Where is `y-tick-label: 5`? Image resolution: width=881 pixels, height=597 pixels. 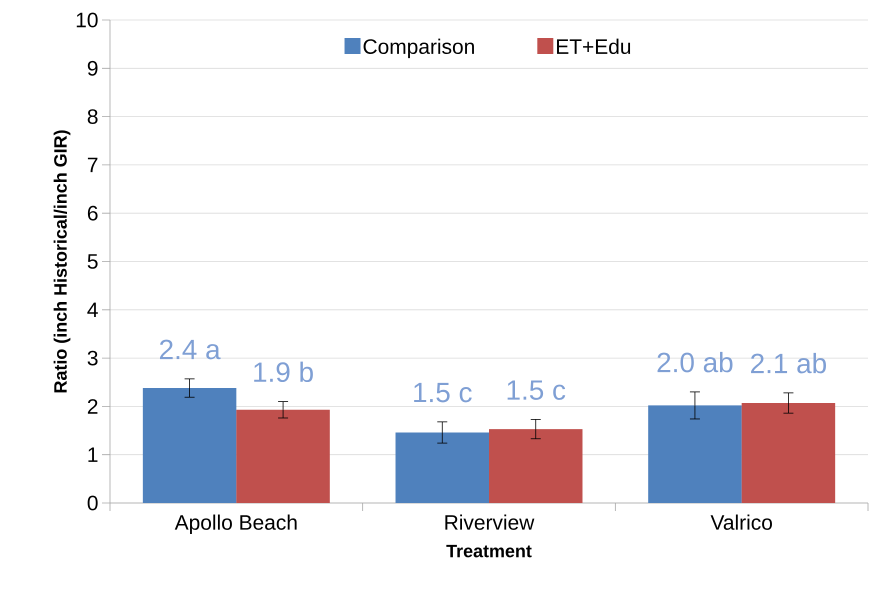
y-tick-label: 5 is located at coordinates (93, 261).